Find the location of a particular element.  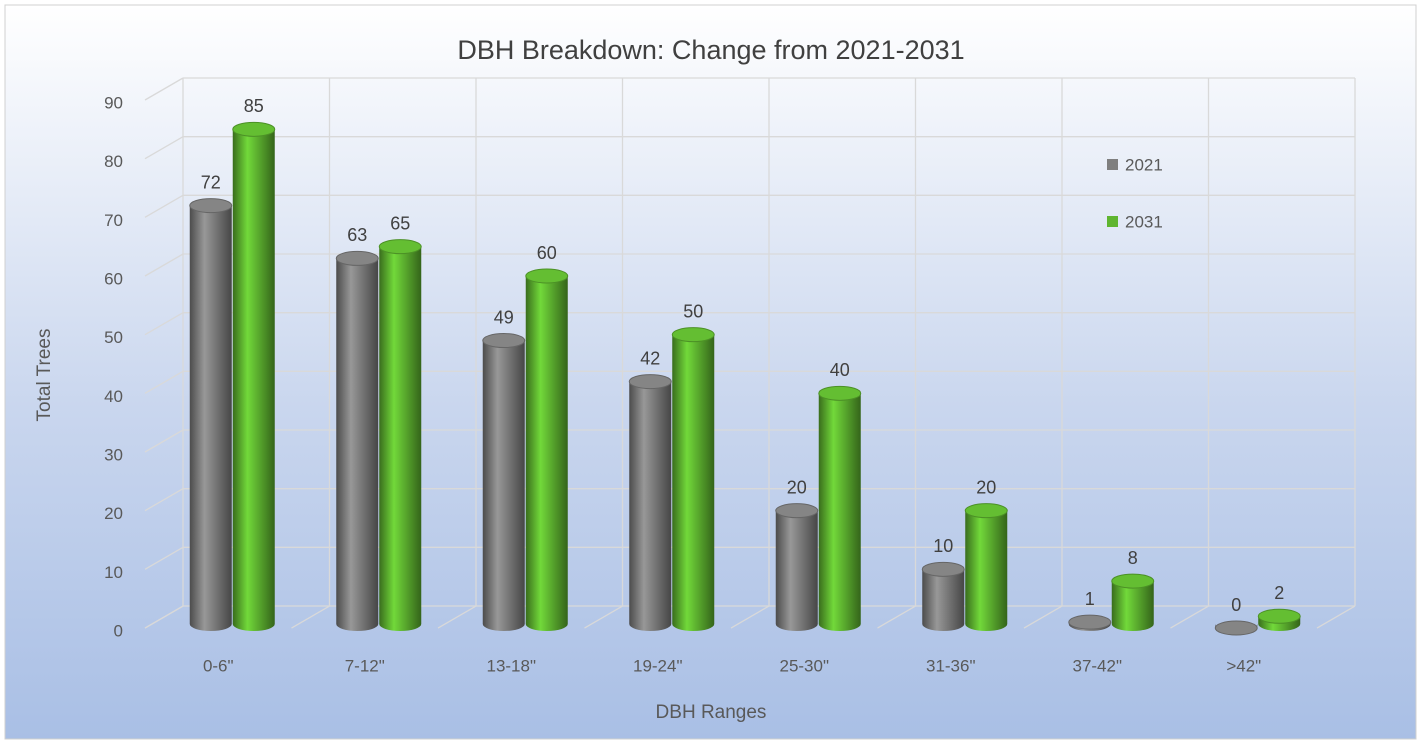

data-label: 60 is located at coordinates (547, 253).